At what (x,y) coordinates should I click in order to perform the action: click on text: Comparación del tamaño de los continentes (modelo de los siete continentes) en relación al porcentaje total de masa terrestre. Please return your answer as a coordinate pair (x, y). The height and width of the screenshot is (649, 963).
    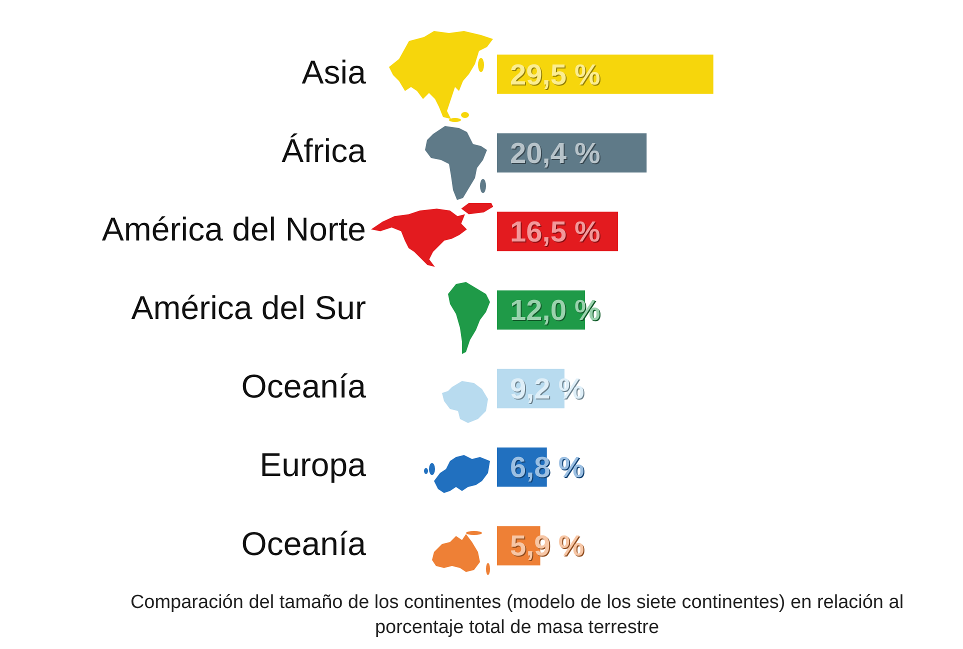
    Looking at the image, I should click on (517, 615).